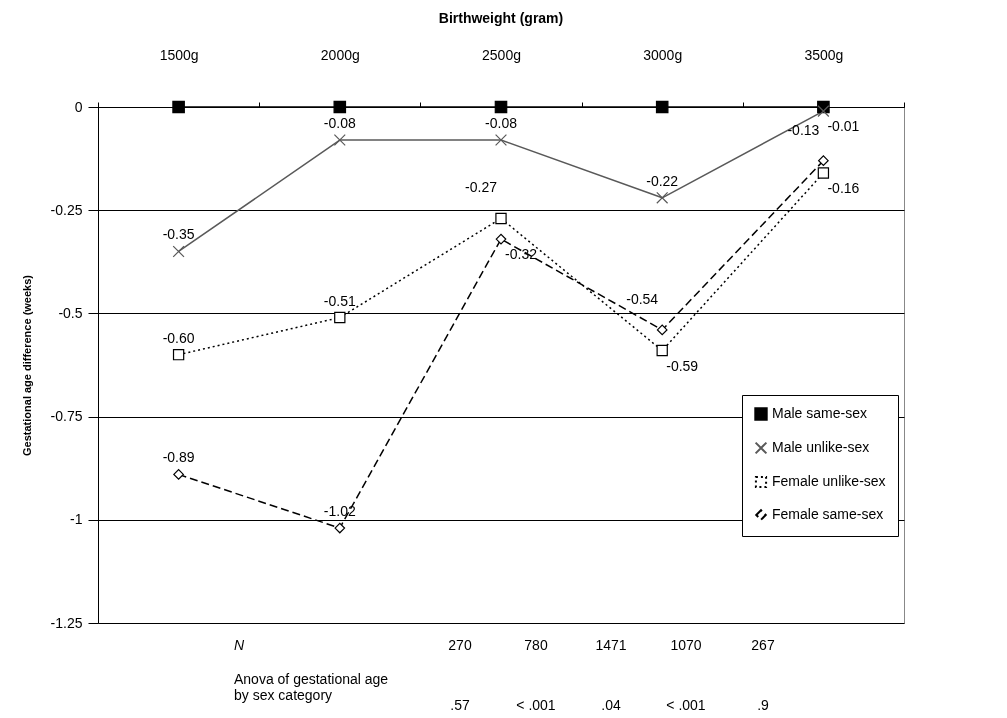 The height and width of the screenshot is (718, 1007). What do you see at coordinates (460, 645) in the screenshot?
I see `text: 270` at bounding box center [460, 645].